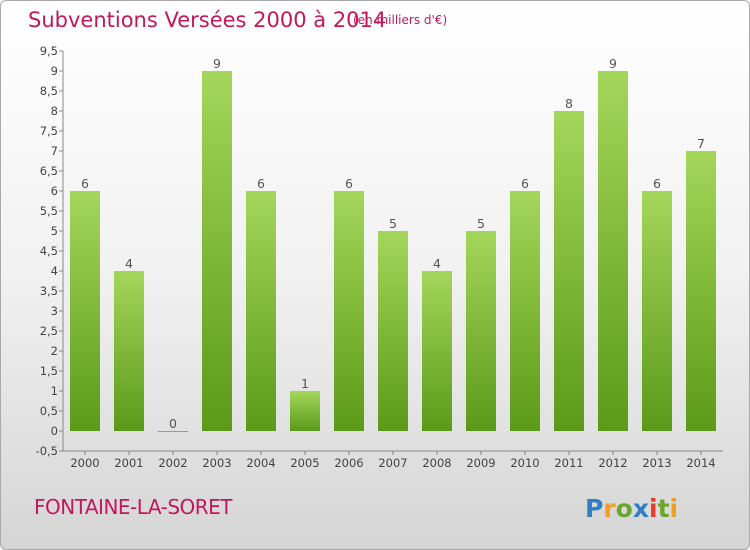  Describe the element at coordinates (133, 507) in the screenshot. I see `commune-name: FONTAINE-LA-SORET` at that location.